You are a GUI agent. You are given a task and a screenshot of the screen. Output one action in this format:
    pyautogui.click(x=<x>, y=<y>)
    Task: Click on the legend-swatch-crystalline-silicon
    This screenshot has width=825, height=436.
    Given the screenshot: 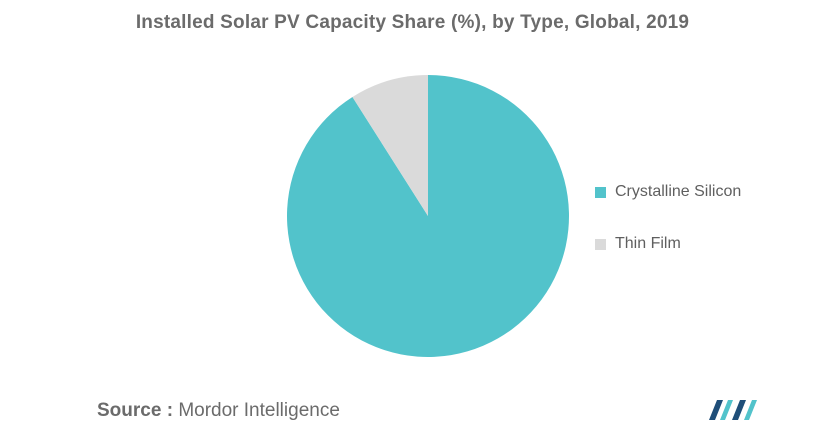 What is the action you would take?
    pyautogui.click(x=600, y=192)
    